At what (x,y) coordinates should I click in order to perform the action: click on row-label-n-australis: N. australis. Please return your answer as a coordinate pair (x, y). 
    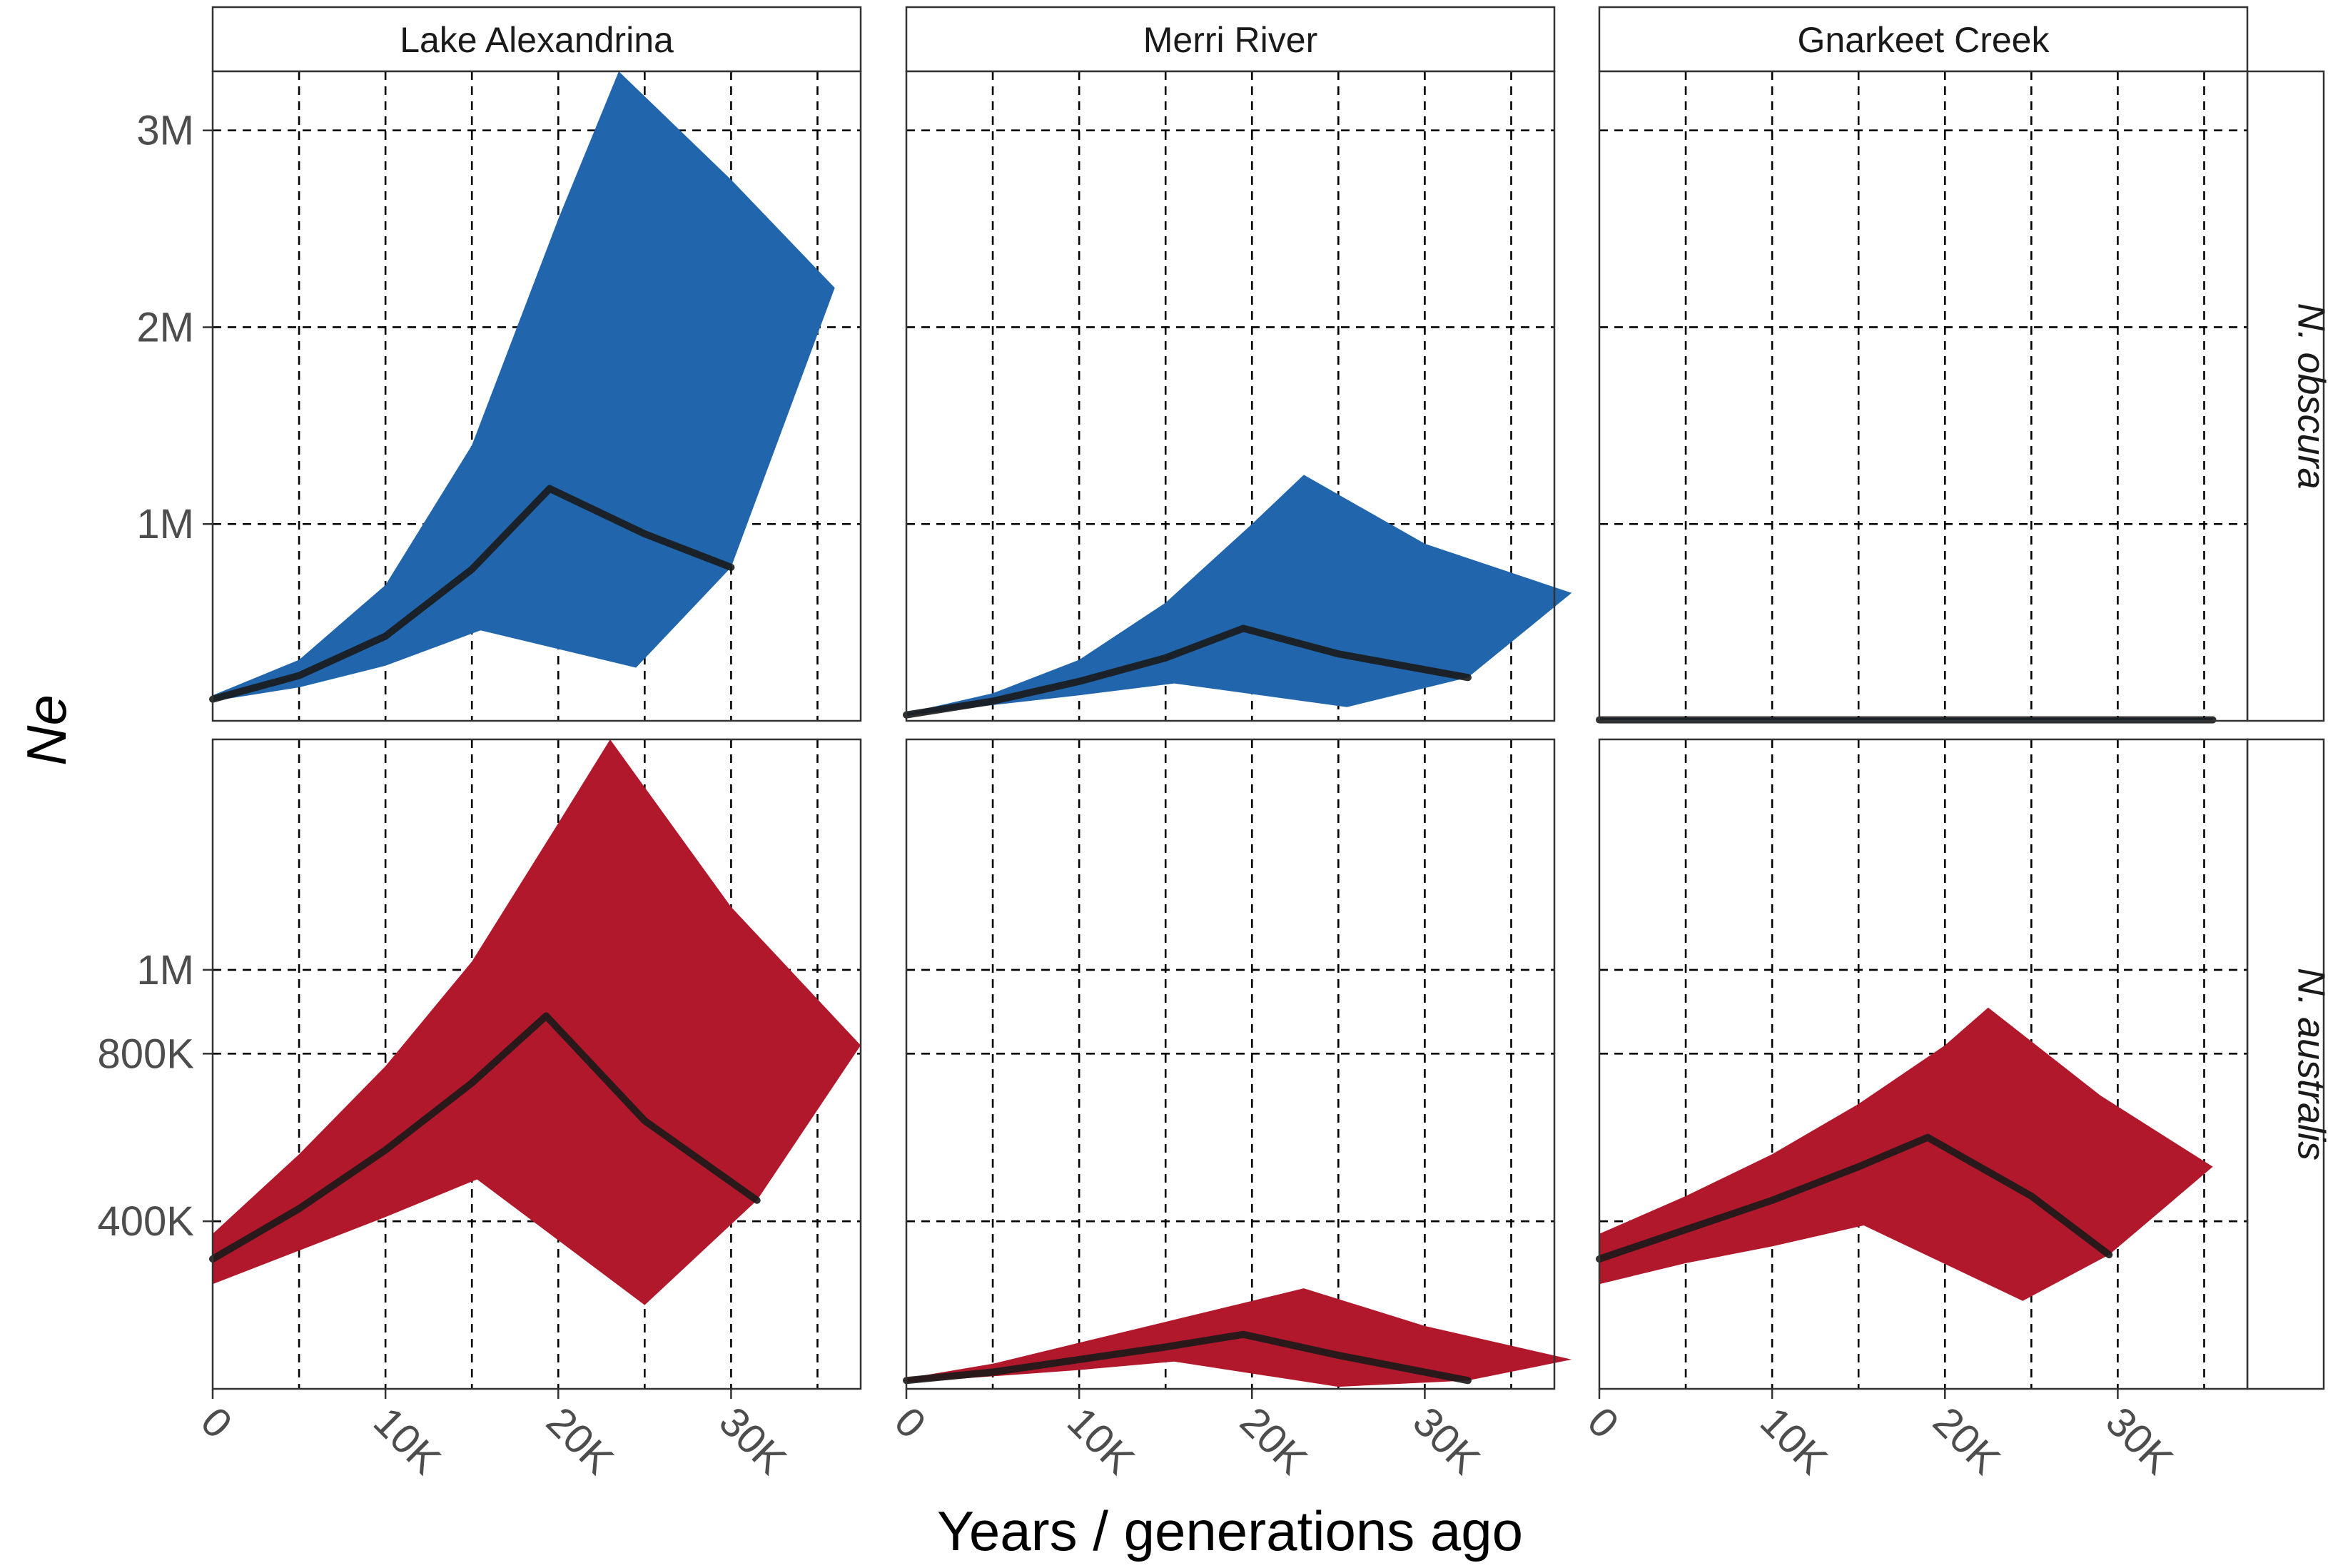
    Looking at the image, I should click on (2309, 1064).